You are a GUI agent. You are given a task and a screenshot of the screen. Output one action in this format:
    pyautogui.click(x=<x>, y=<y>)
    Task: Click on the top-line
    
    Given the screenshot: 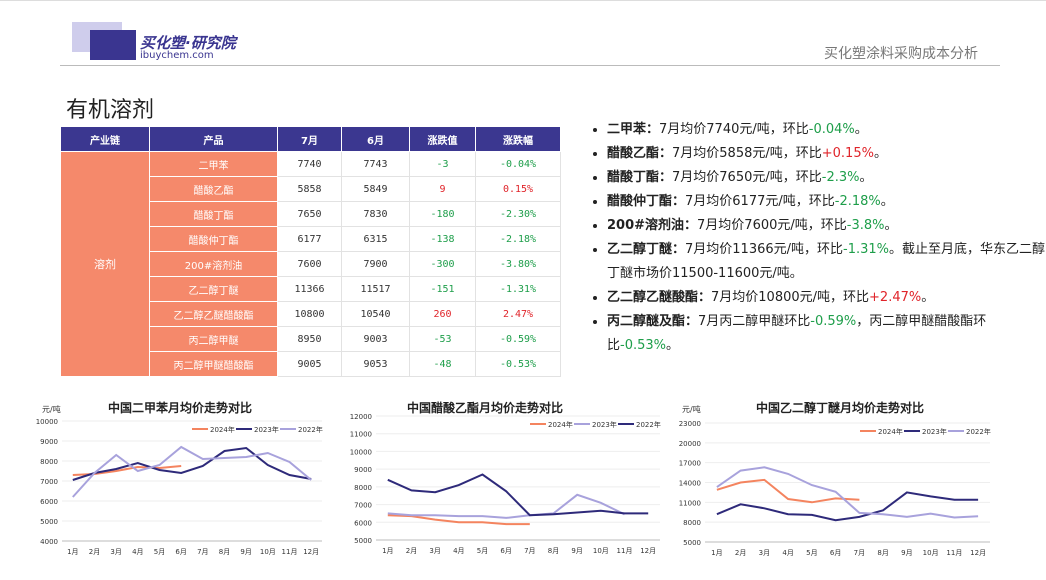 What is the action you would take?
    pyautogui.click(x=523, y=0)
    